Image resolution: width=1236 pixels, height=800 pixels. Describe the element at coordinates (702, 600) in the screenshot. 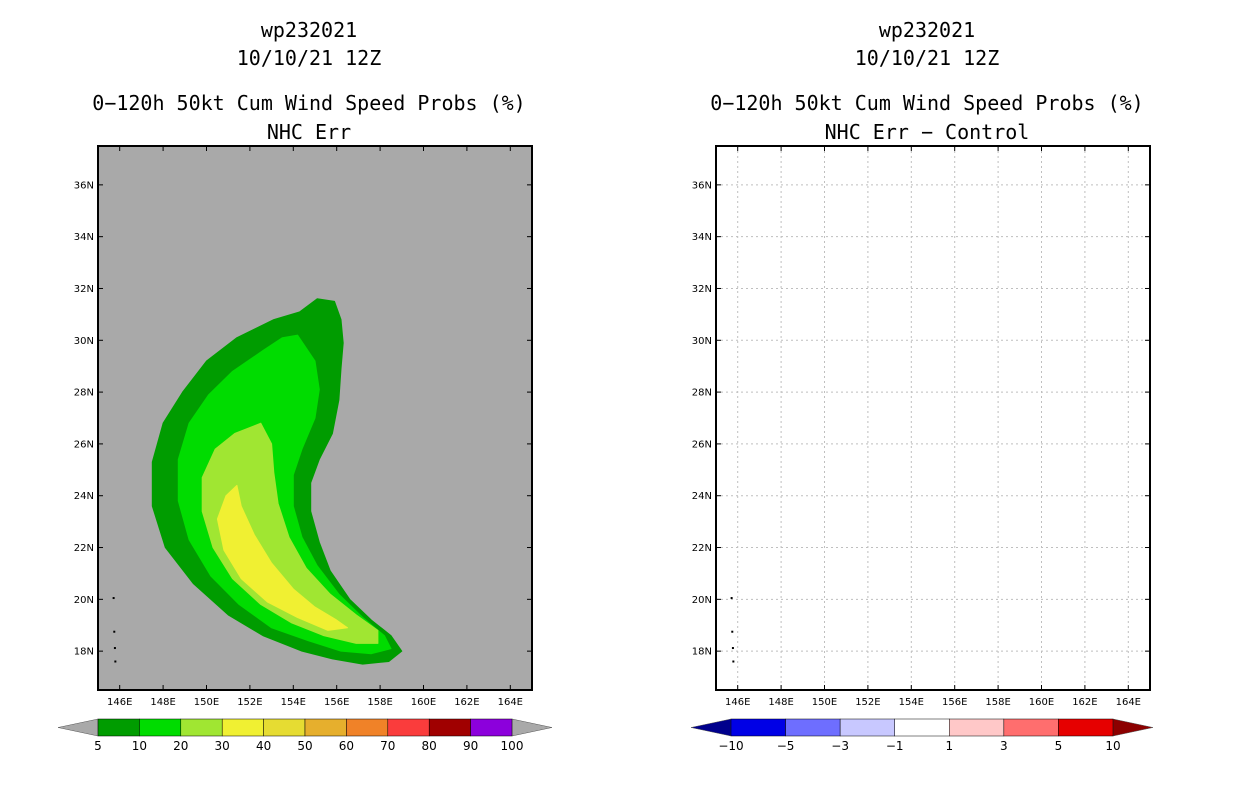

I see `y-tick-label: 20N` at that location.